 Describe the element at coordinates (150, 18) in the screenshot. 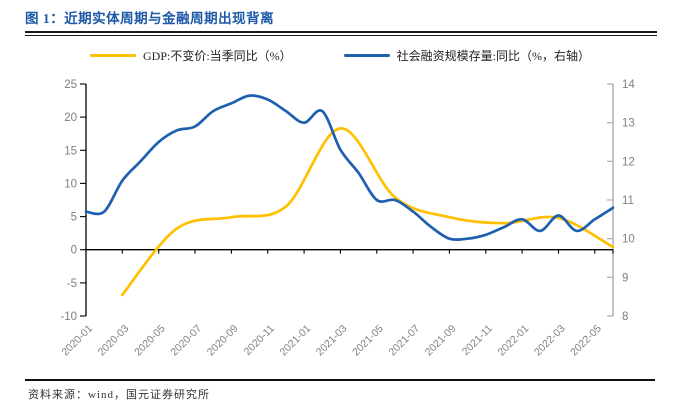

I see `figure-title: 图 1：近期实体周期与金融周期出现背离` at that location.